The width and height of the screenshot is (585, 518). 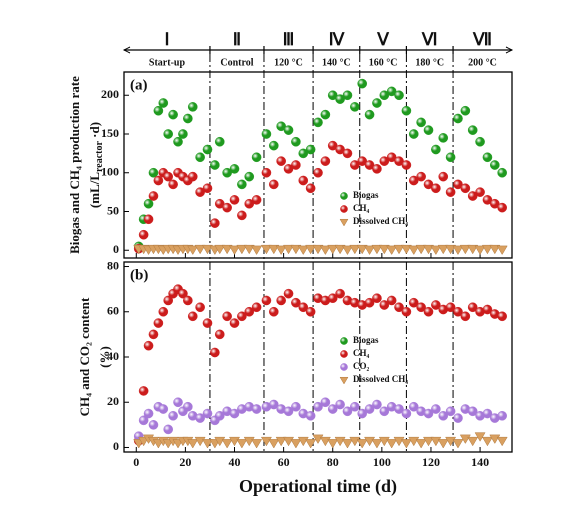 I want to click on y-tick-label: 20, so click(x=113, y=401).